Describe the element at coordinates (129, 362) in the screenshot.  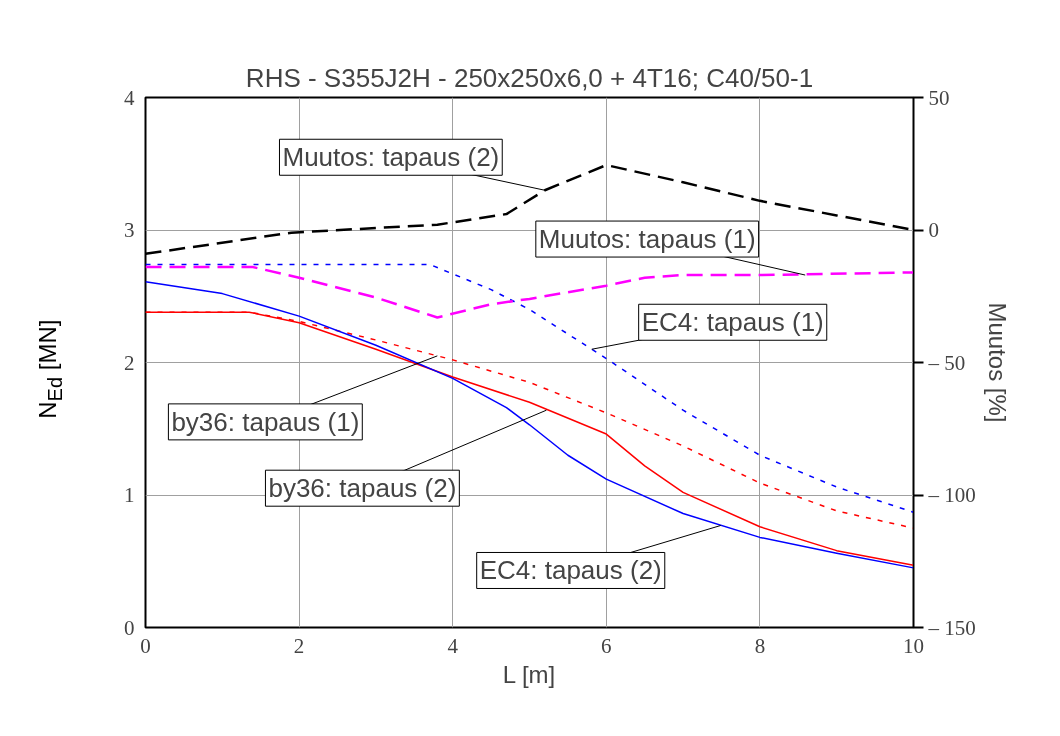
I see `y-tick-label: 2` at that location.